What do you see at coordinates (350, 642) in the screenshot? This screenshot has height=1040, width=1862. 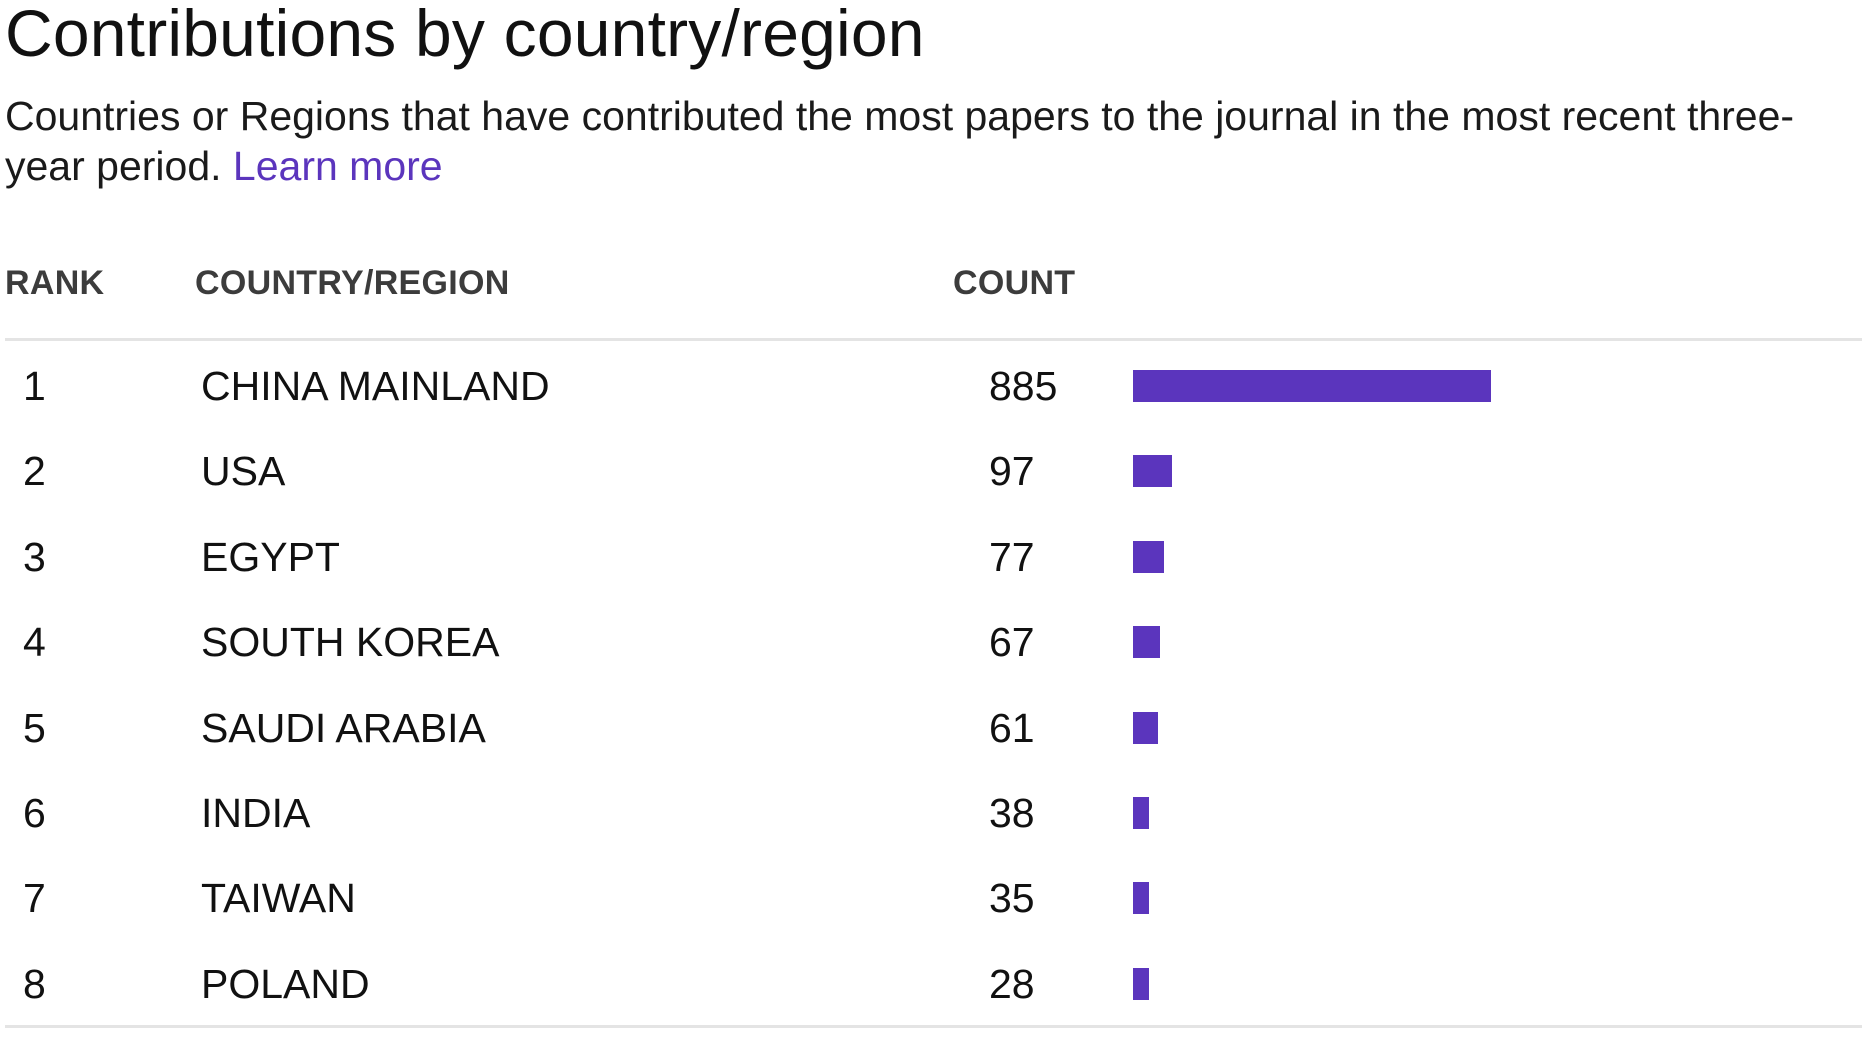 I see `row-country: SOUTH KOREA` at bounding box center [350, 642].